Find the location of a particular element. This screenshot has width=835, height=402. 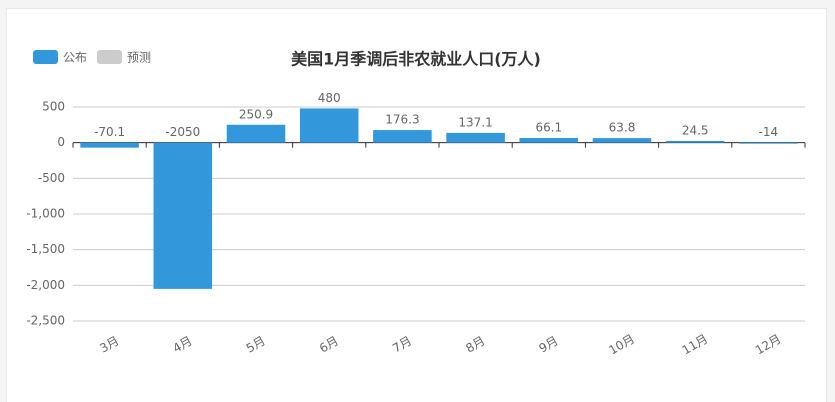

x-tick-label: 10月 is located at coordinates (621, 345).